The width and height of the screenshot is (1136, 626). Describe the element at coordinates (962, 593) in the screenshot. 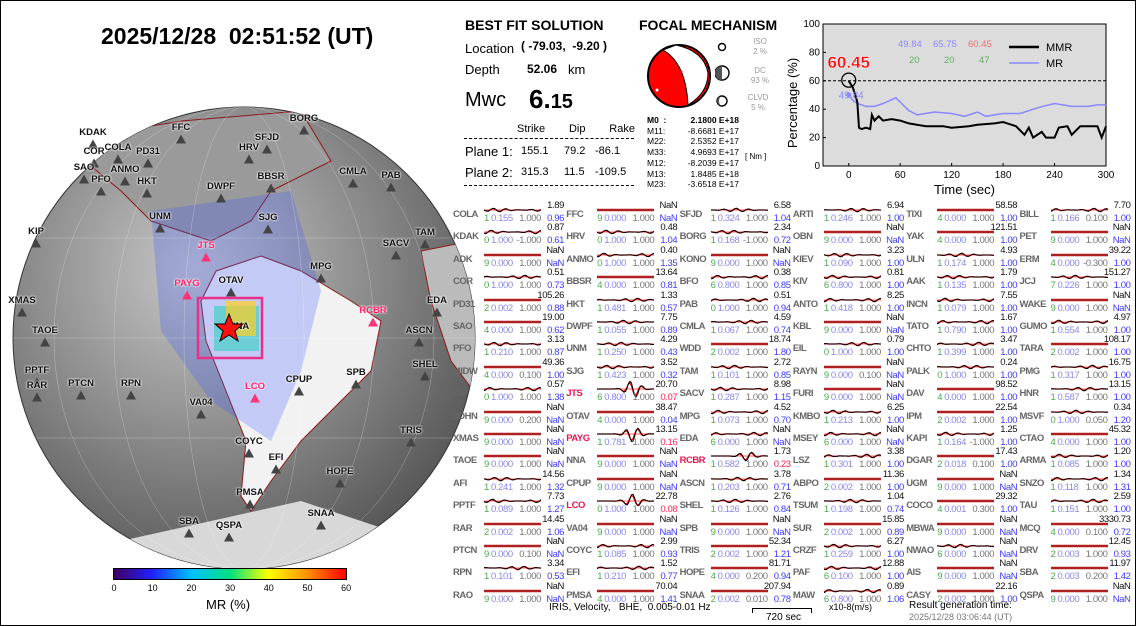

I see `station-cell: CASY 22.16 2 0.002 1.000 1.00` at that location.